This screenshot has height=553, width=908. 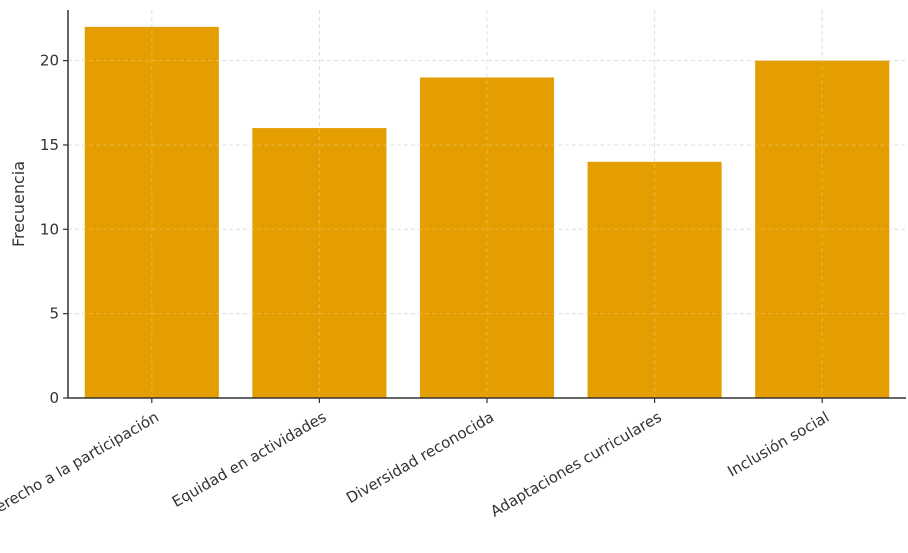 I want to click on x-tick-label: Diversidad reconocida, so click(x=420, y=457).